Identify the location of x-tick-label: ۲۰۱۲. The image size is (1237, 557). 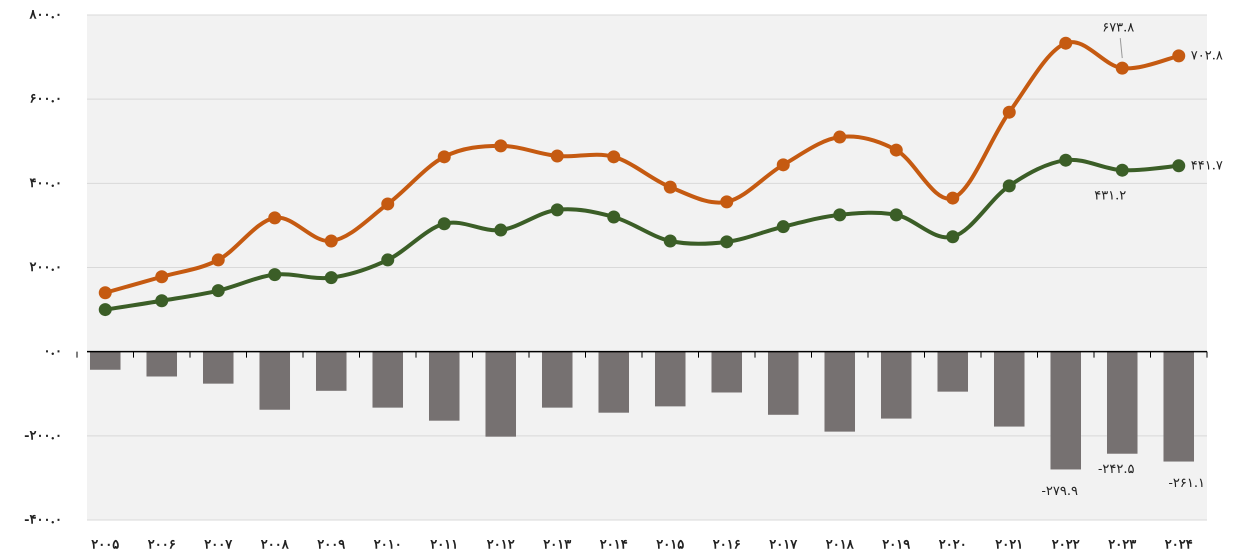
(501, 545).